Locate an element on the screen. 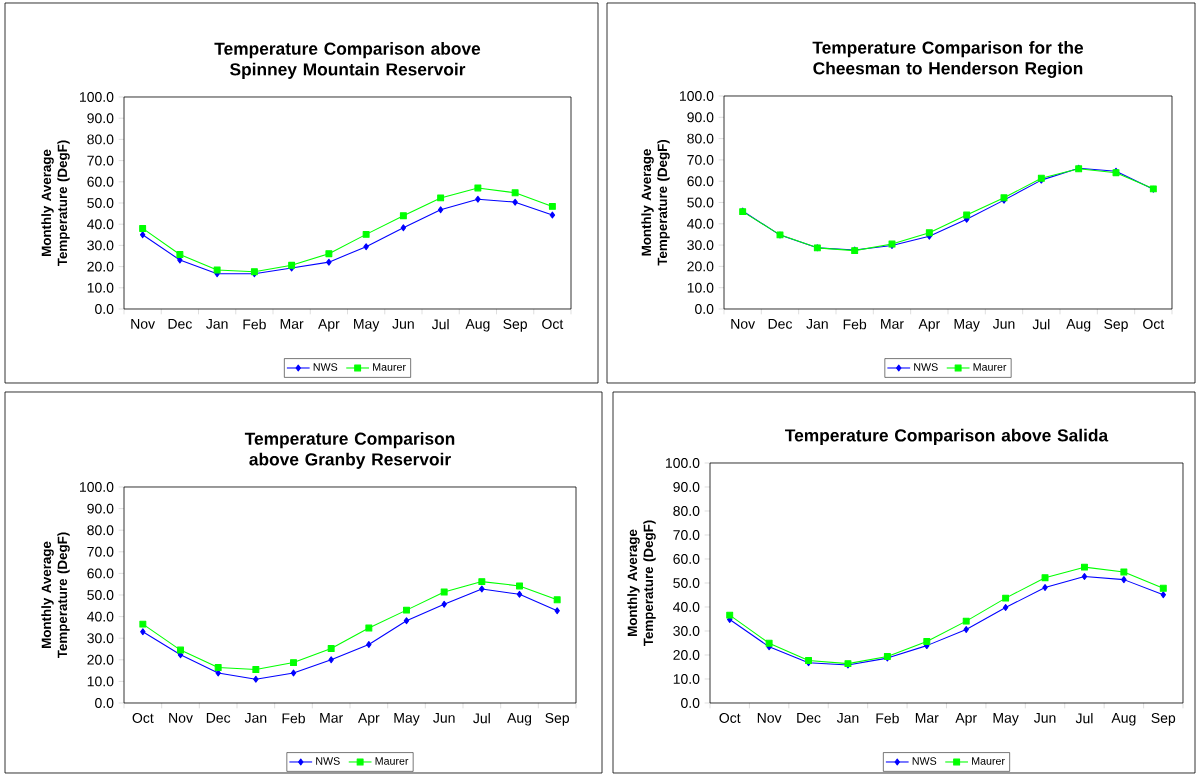 This screenshot has width=1197, height=775. chart-title: Temperature Comparison above Salida is located at coordinates (947, 436).